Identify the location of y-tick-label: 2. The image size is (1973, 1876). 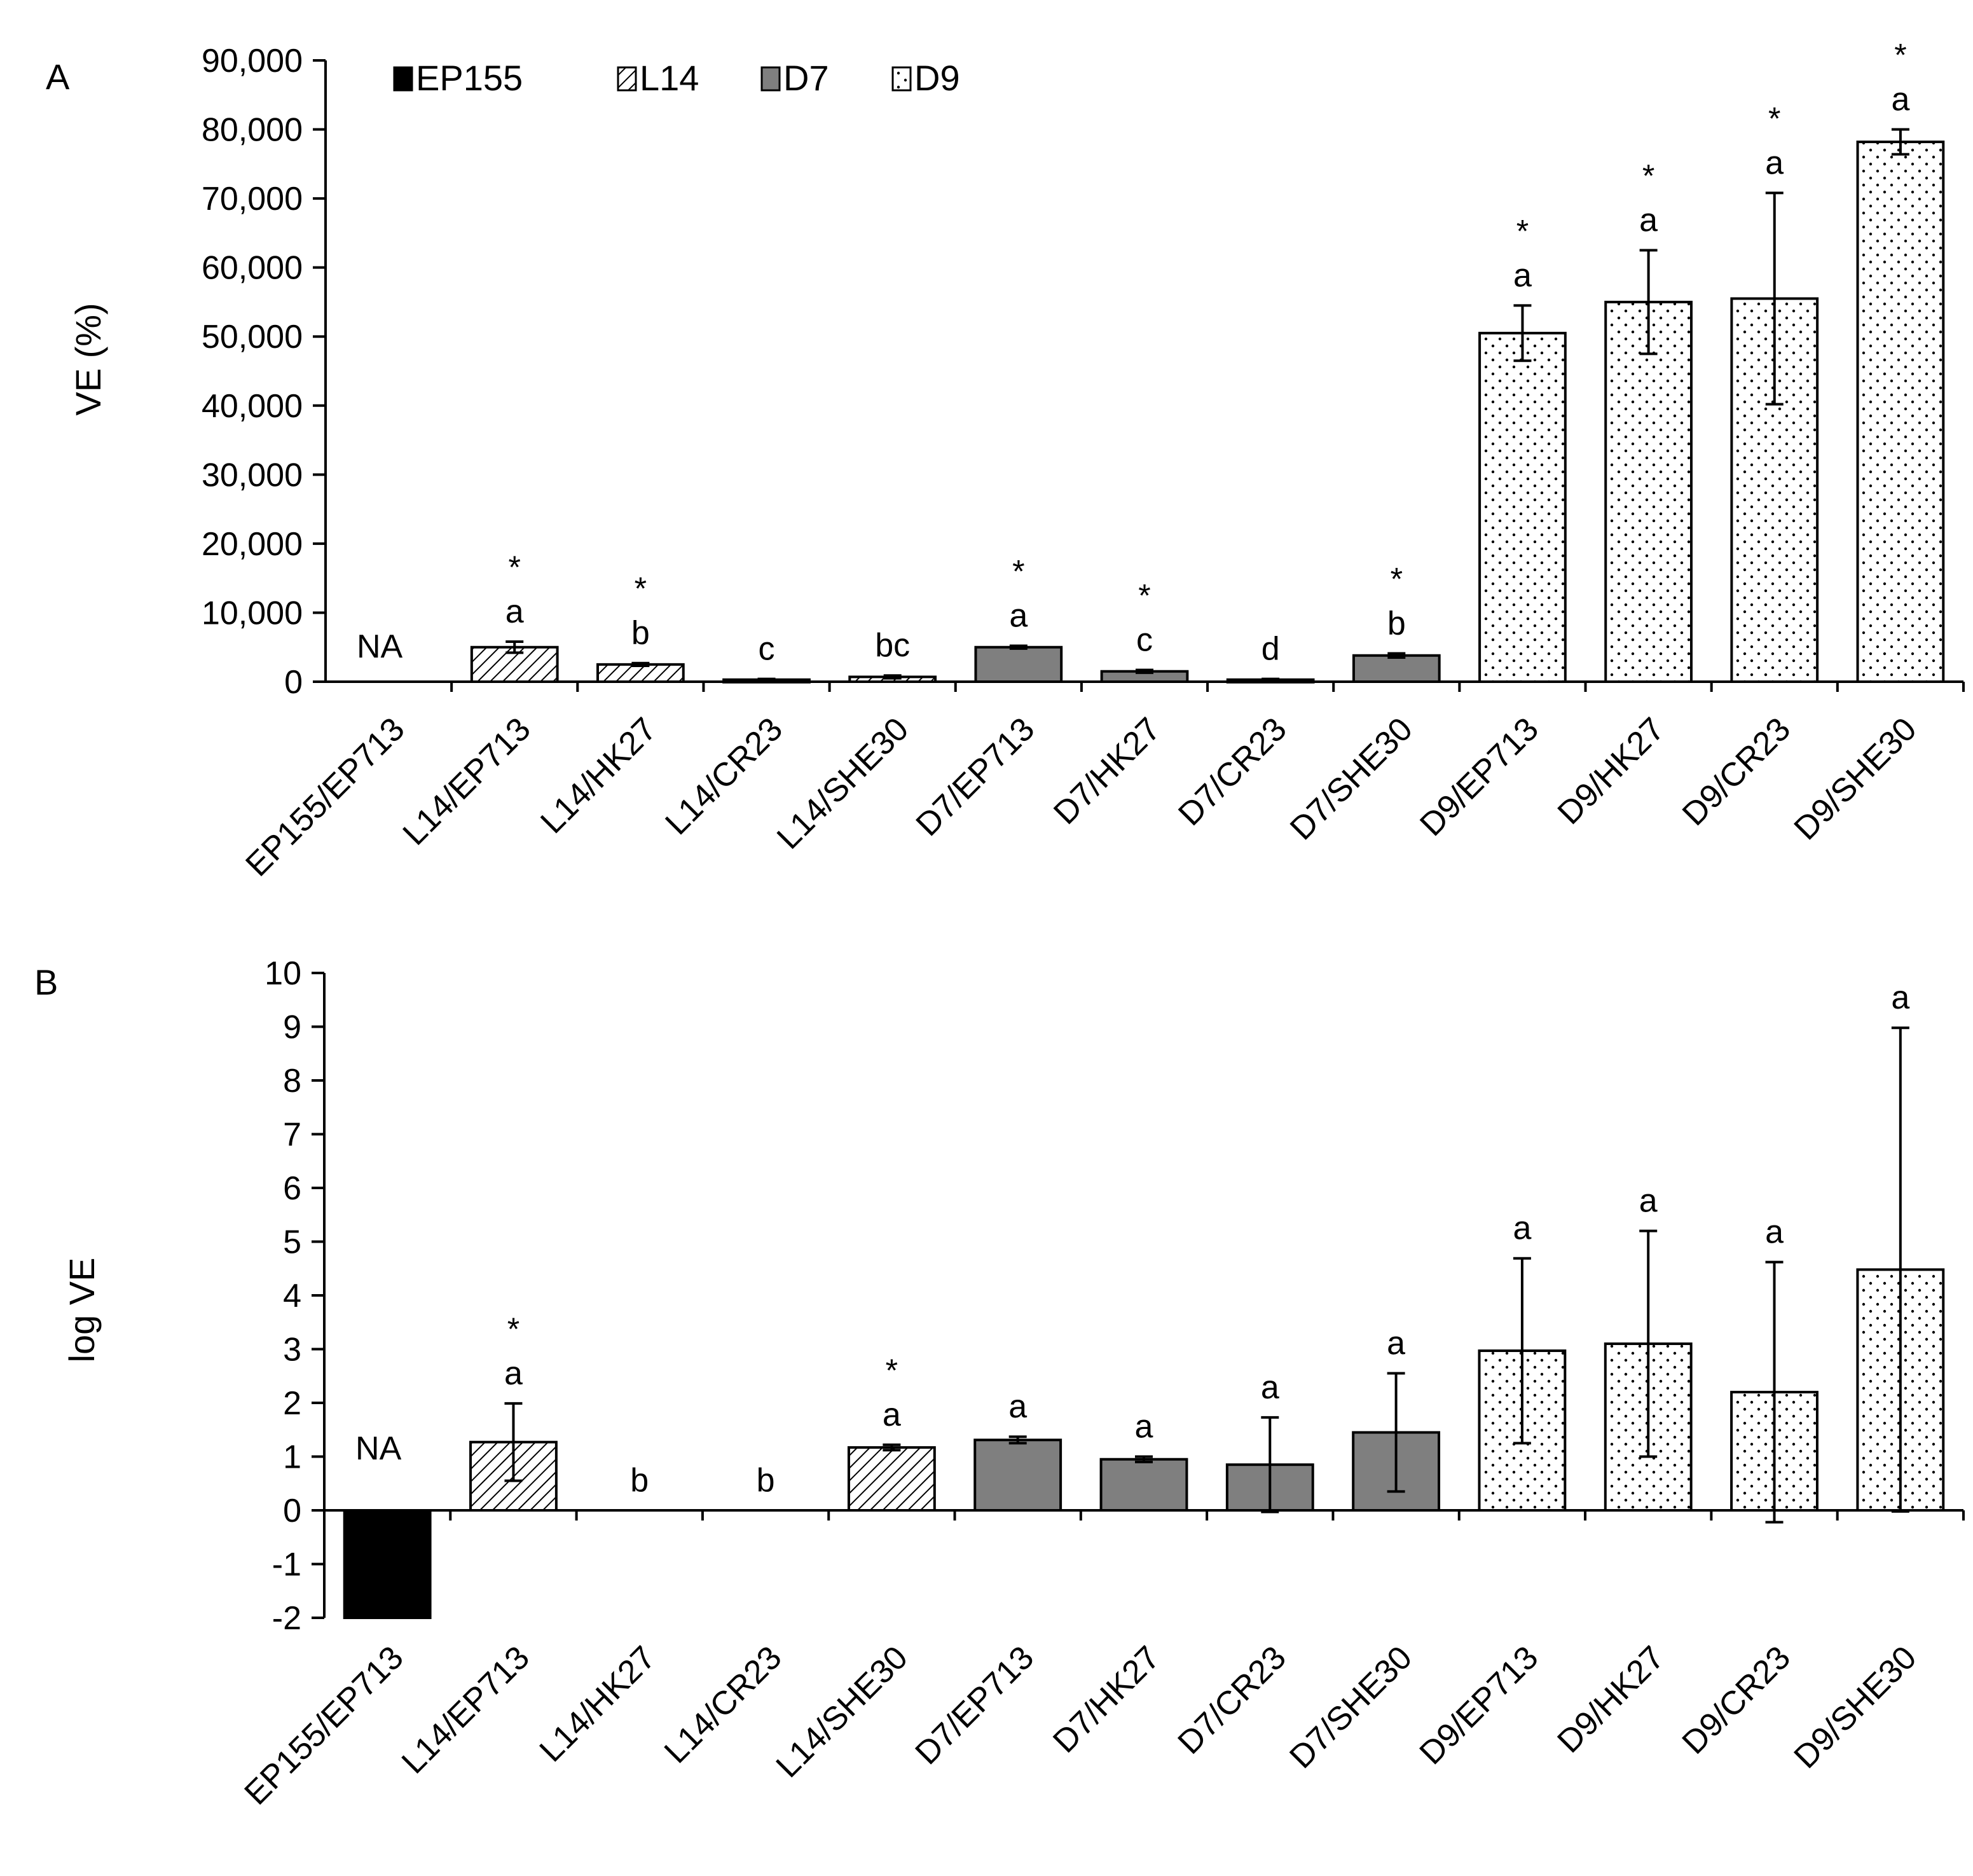
(292, 1403).